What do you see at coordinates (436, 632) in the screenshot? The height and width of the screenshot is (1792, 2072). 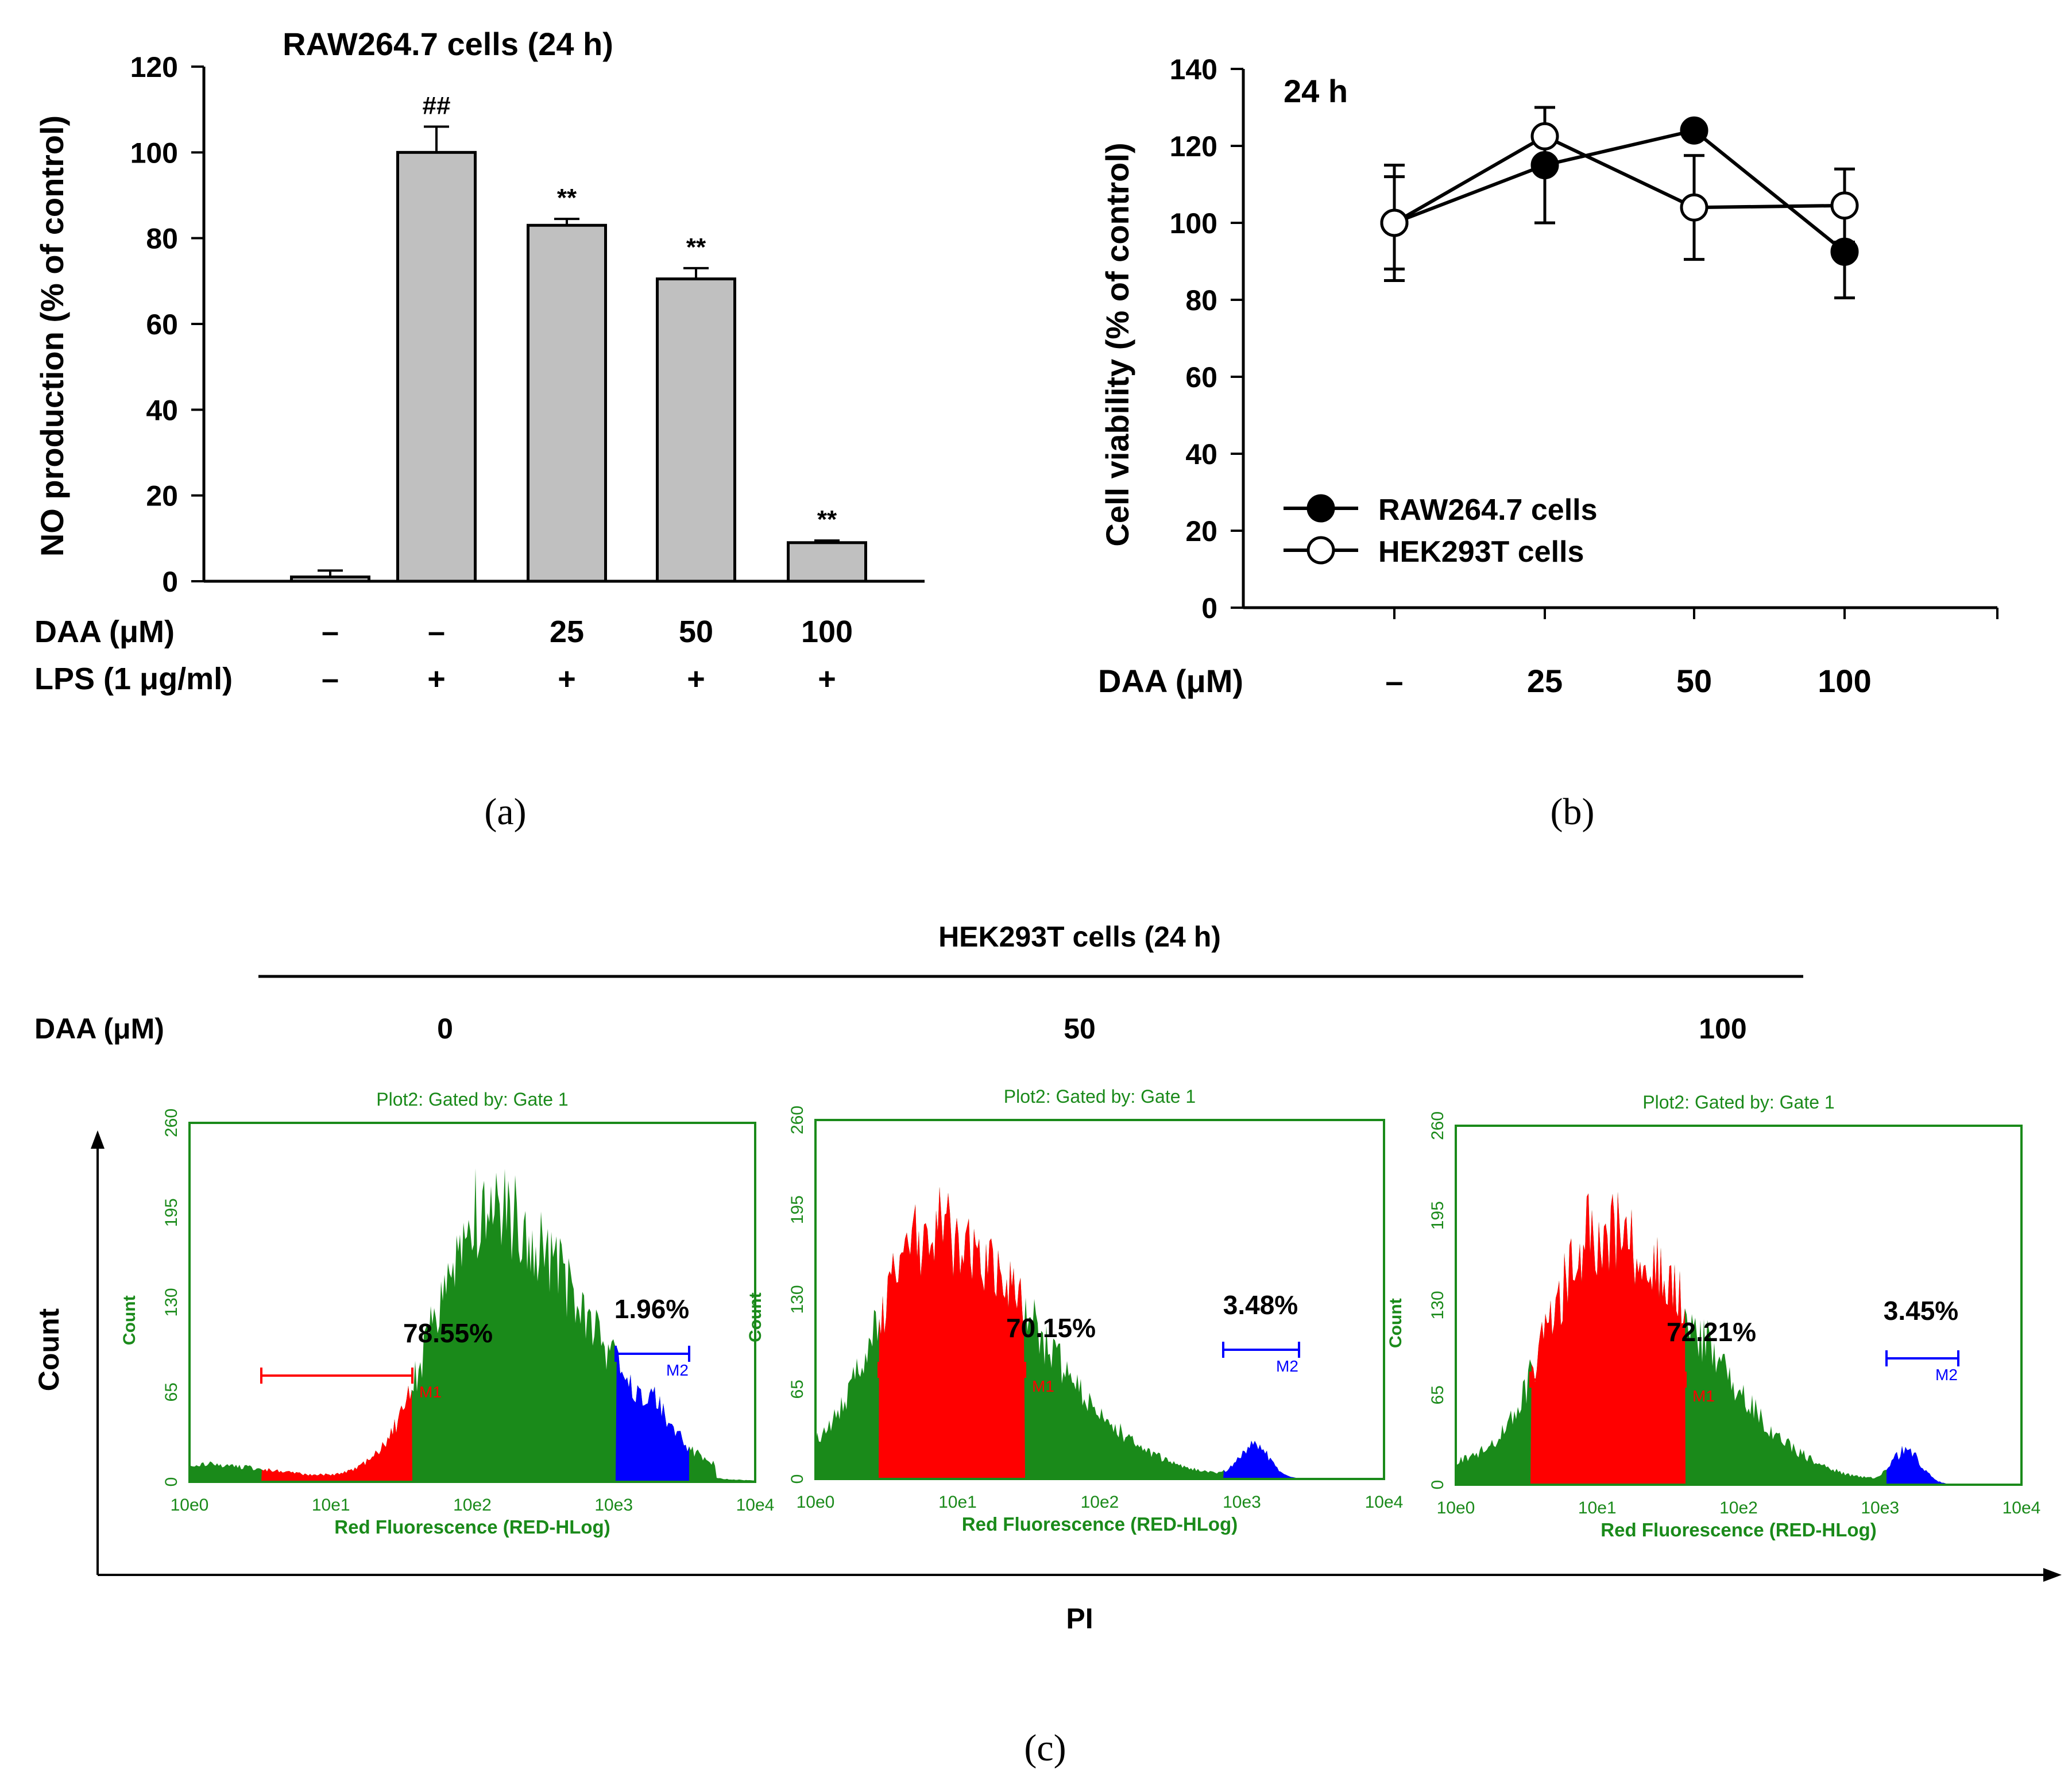 I see `daa-category: –` at bounding box center [436, 632].